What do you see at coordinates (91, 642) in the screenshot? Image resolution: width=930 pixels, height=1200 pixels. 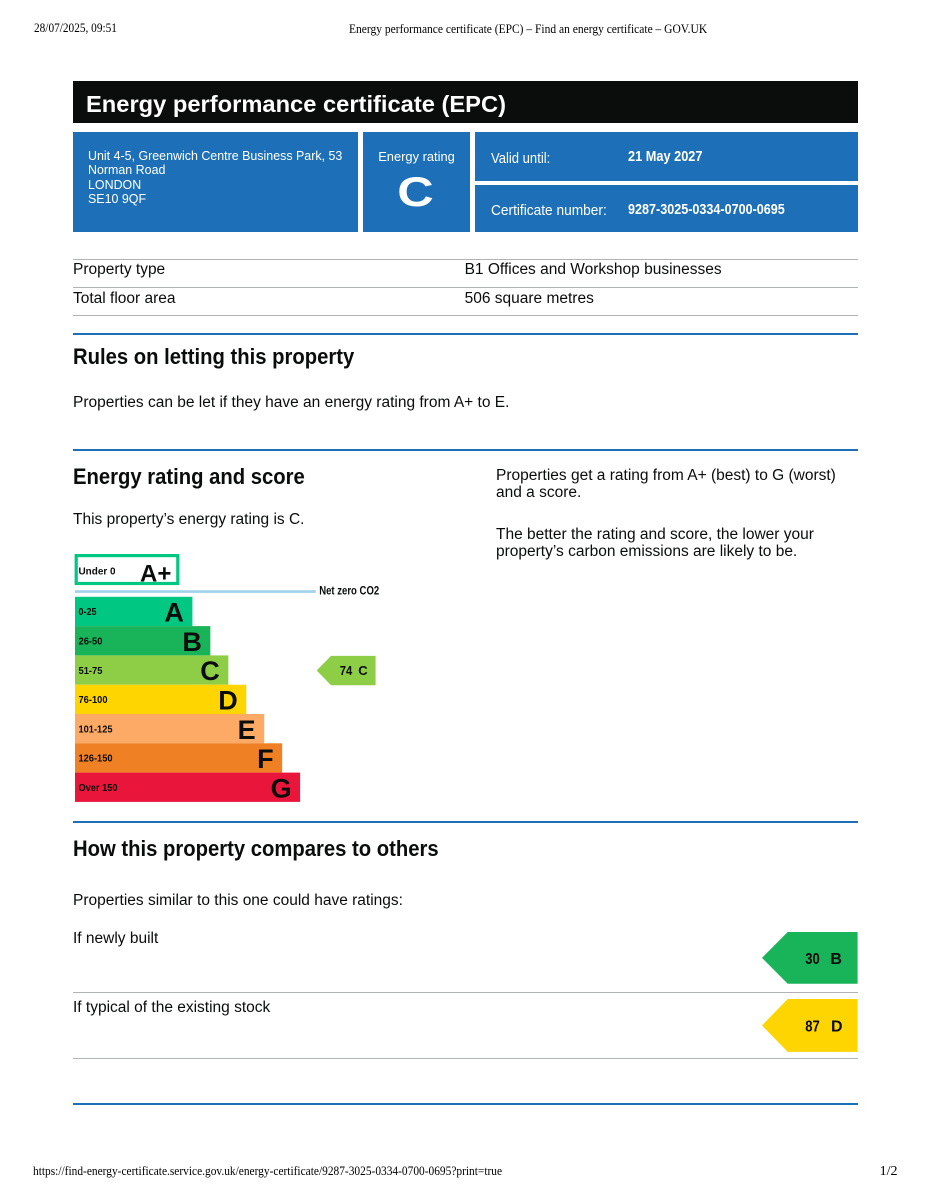 I see `svg-text: 26-50` at bounding box center [91, 642].